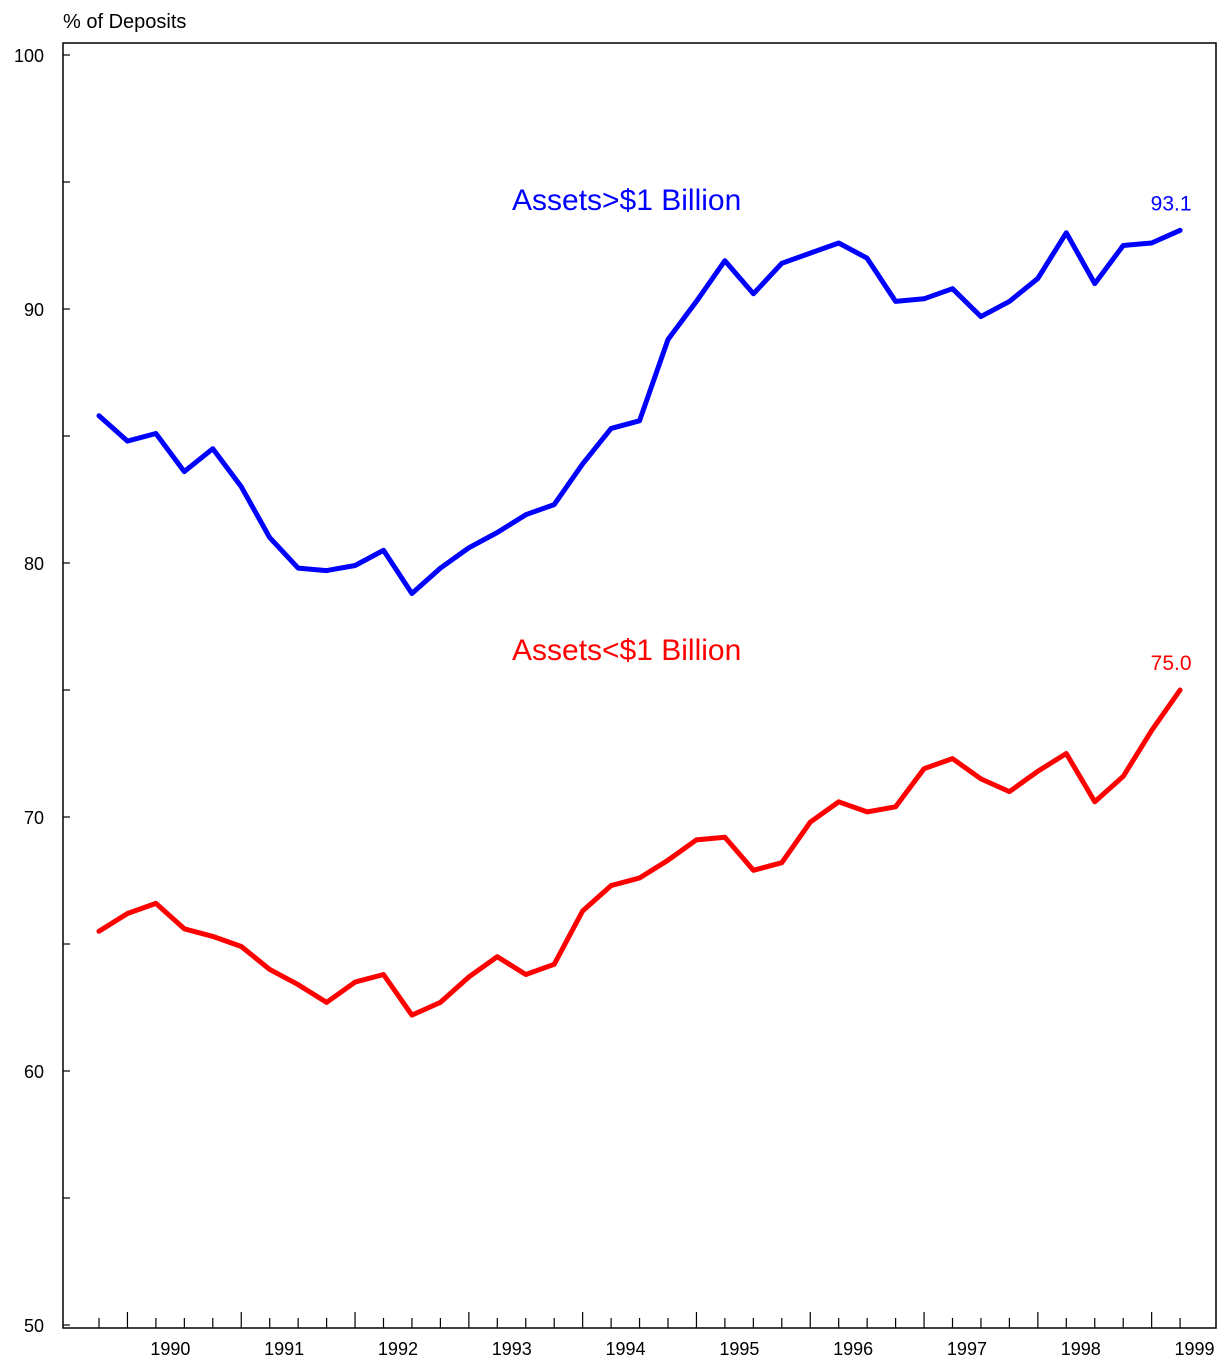  Describe the element at coordinates (739, 1349) in the screenshot. I see `x-tick-label: 1995` at that location.